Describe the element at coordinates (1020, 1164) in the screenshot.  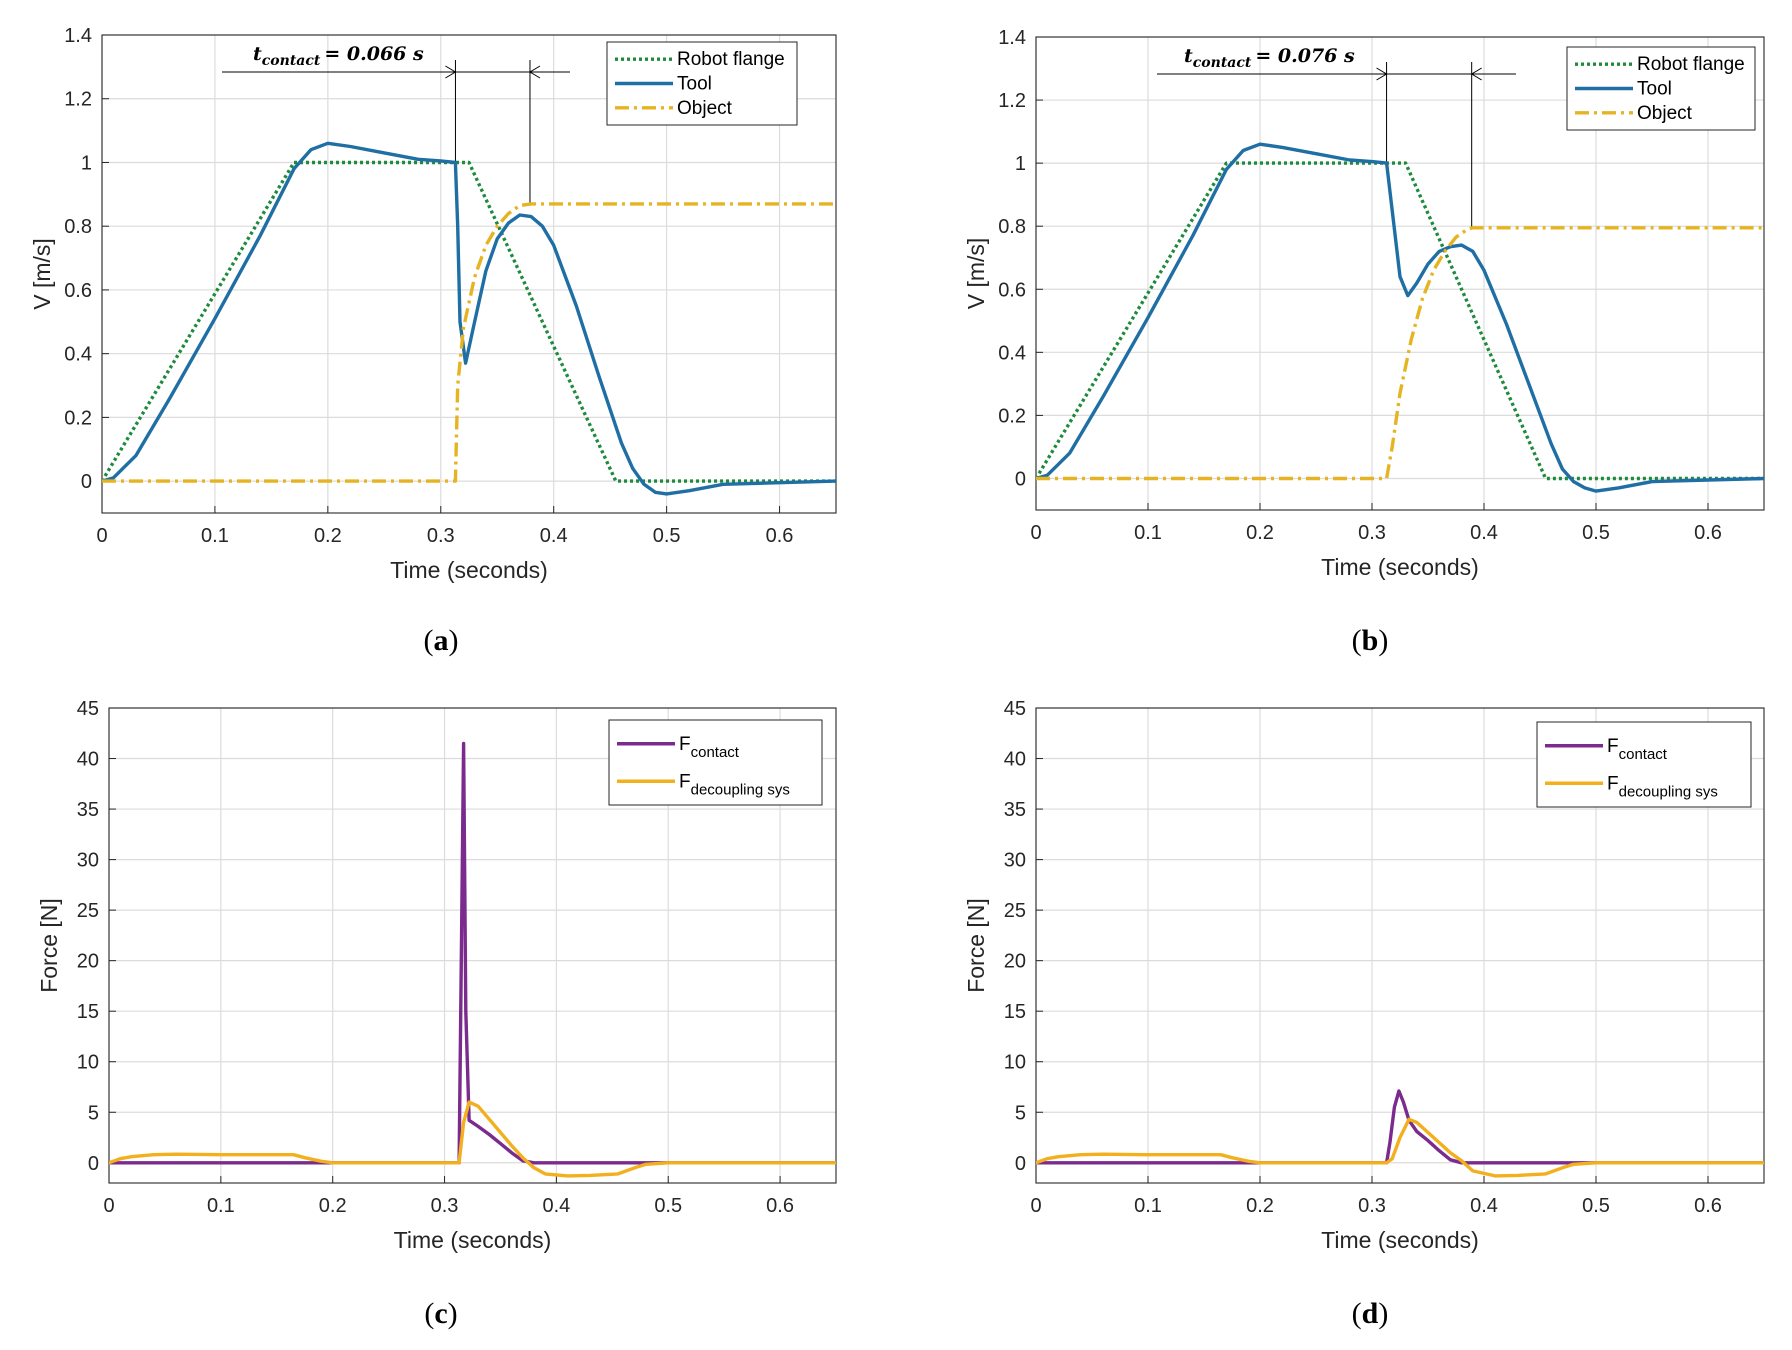
I see `y-tick-label: 0` at that location.